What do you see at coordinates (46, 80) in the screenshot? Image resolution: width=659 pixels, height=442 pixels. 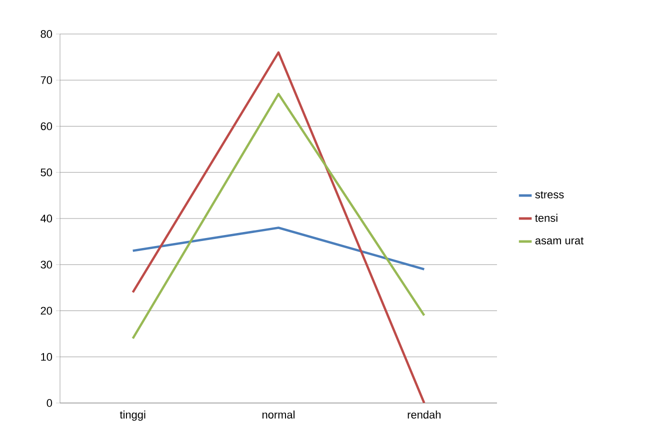 I see `y-tick-label: 70` at bounding box center [46, 80].